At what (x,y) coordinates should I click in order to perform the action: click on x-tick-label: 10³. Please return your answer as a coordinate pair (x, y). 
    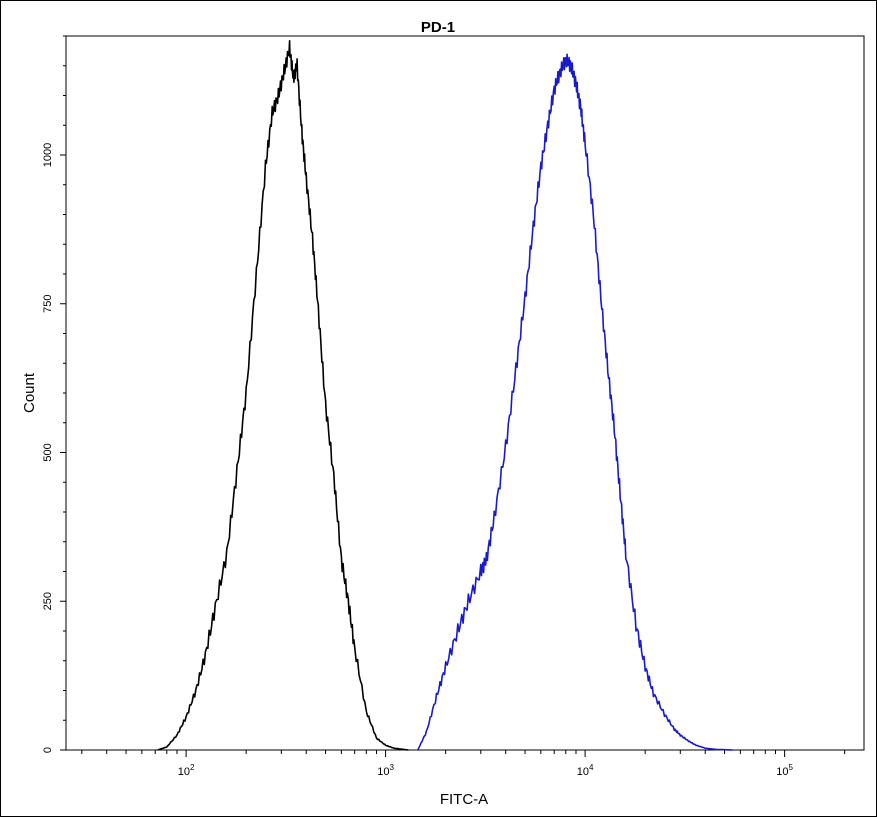
    Looking at the image, I should click on (385, 770).